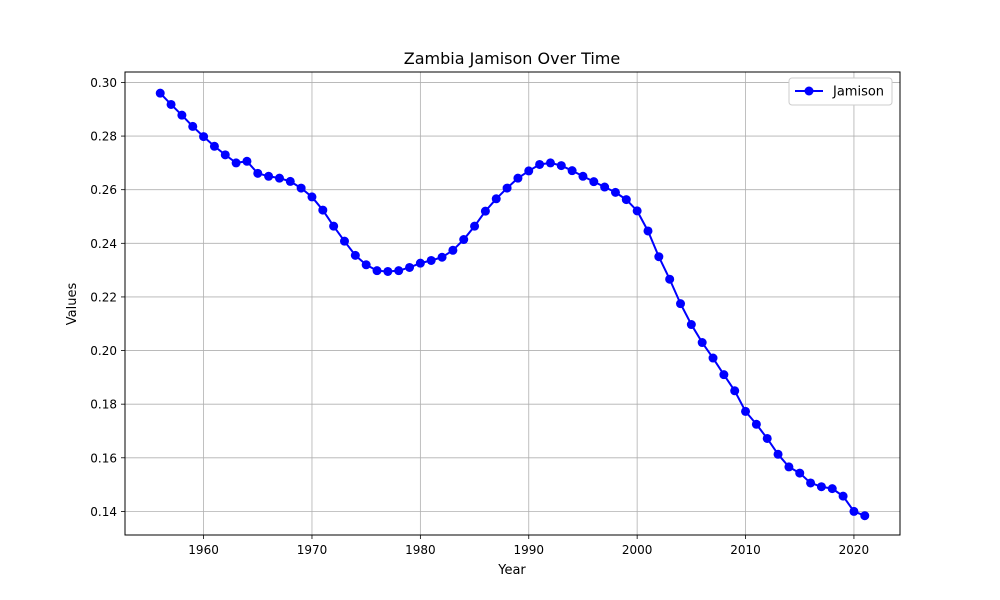  Describe the element at coordinates (103, 512) in the screenshot. I see `y-tick-label: 0.14` at that location.